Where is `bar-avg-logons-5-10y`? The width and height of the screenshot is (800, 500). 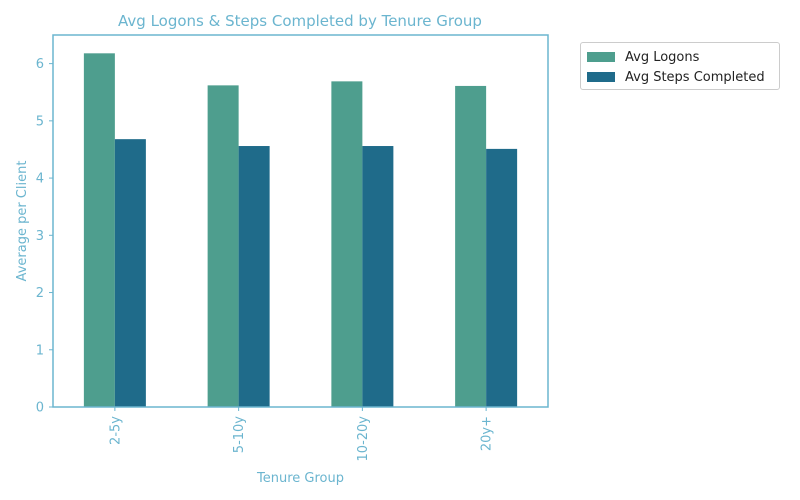 bar-avg-logons-5-10y is located at coordinates (223, 246).